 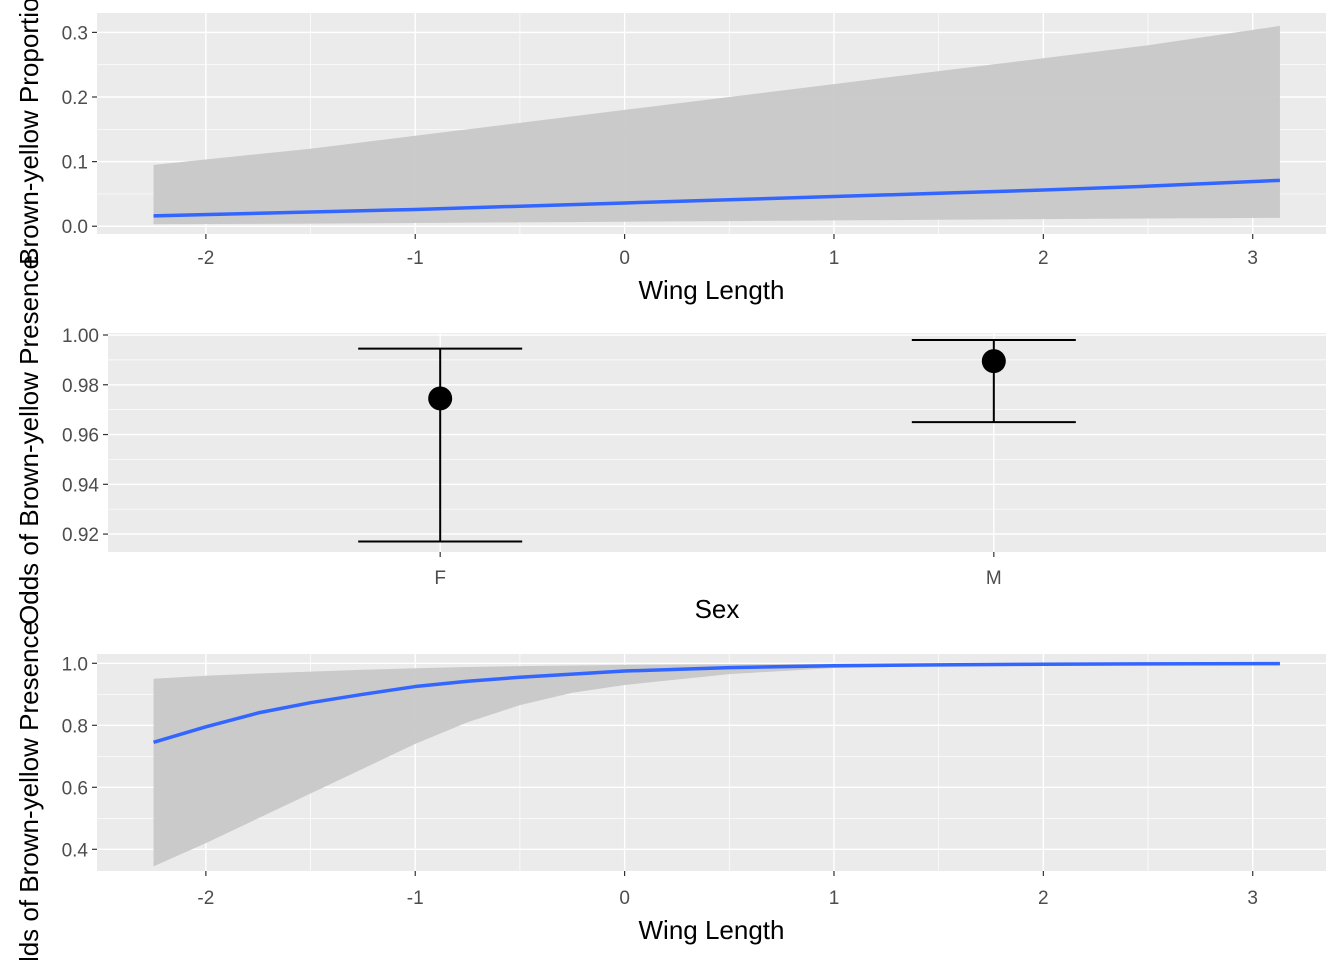 What do you see at coordinates (440, 578) in the screenshot?
I see `x-tick-label: F` at bounding box center [440, 578].